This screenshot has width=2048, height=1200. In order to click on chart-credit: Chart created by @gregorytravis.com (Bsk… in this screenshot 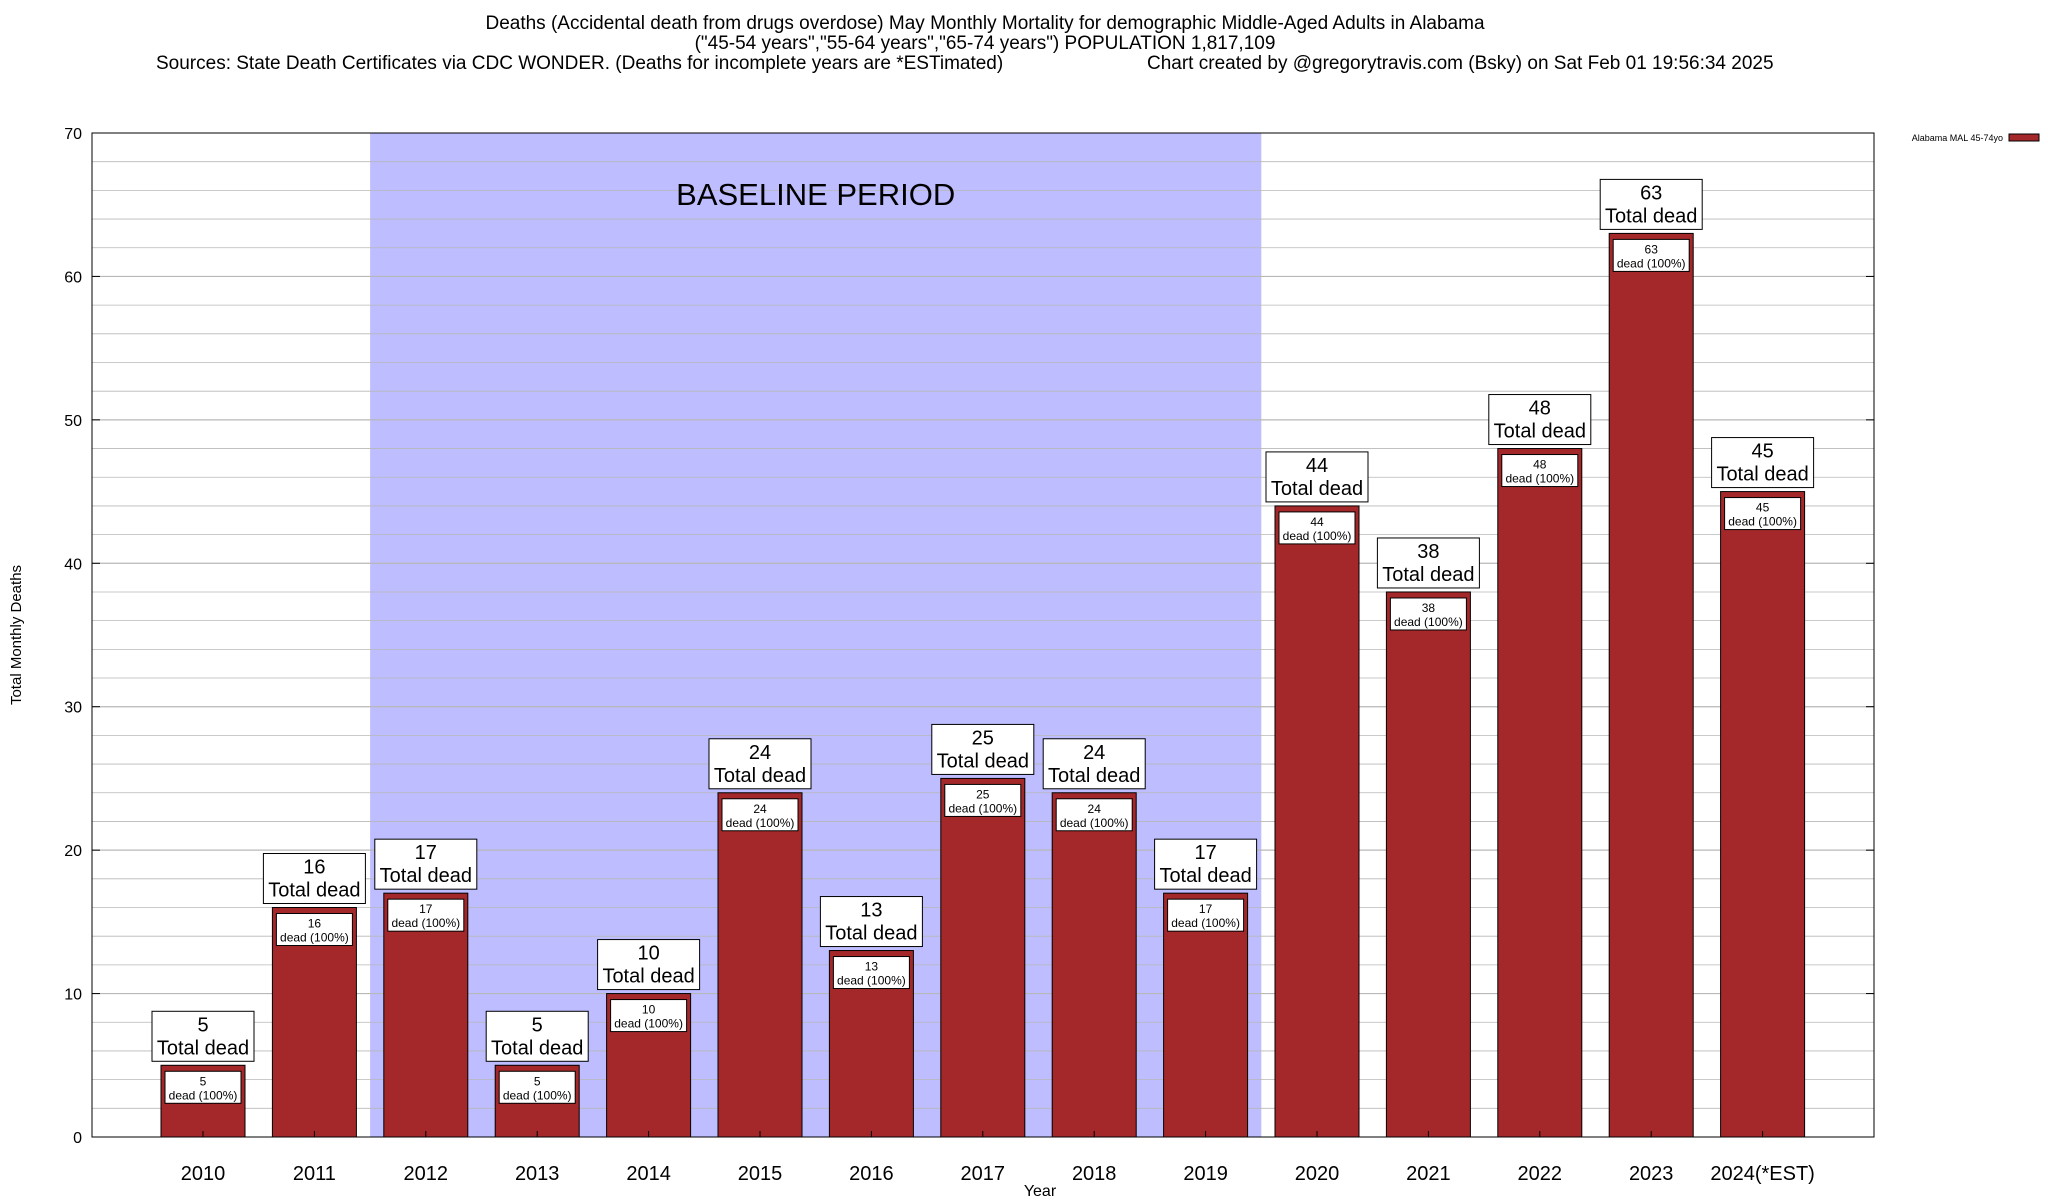, I will do `click(1460, 63)`.